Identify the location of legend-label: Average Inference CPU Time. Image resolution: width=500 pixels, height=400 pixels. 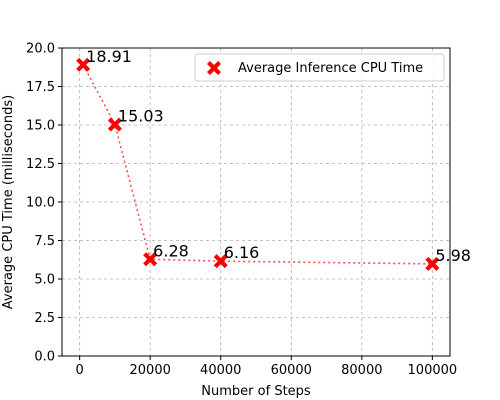
(330, 68).